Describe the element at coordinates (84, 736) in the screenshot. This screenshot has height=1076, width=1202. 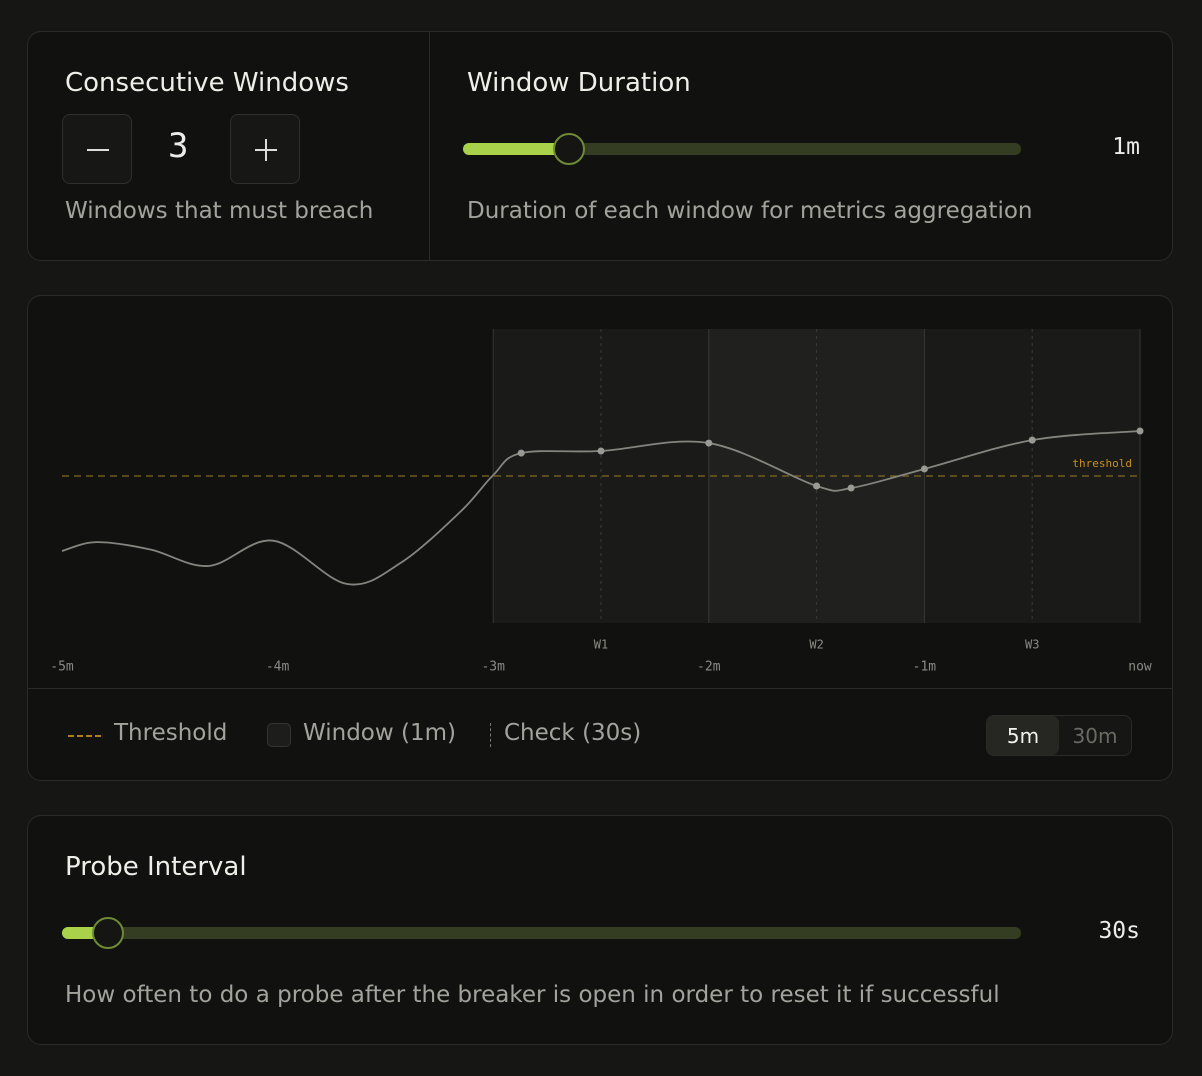
I see `legend-threshold-icon` at that location.